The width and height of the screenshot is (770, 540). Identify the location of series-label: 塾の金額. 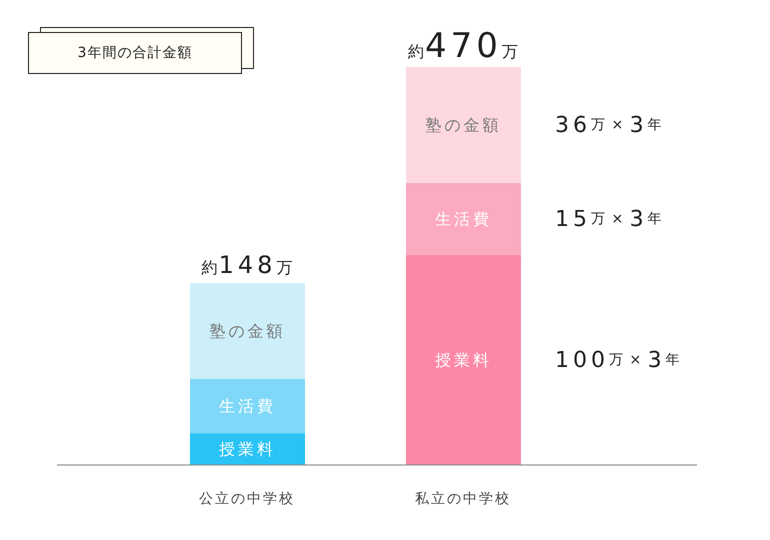
(248, 331).